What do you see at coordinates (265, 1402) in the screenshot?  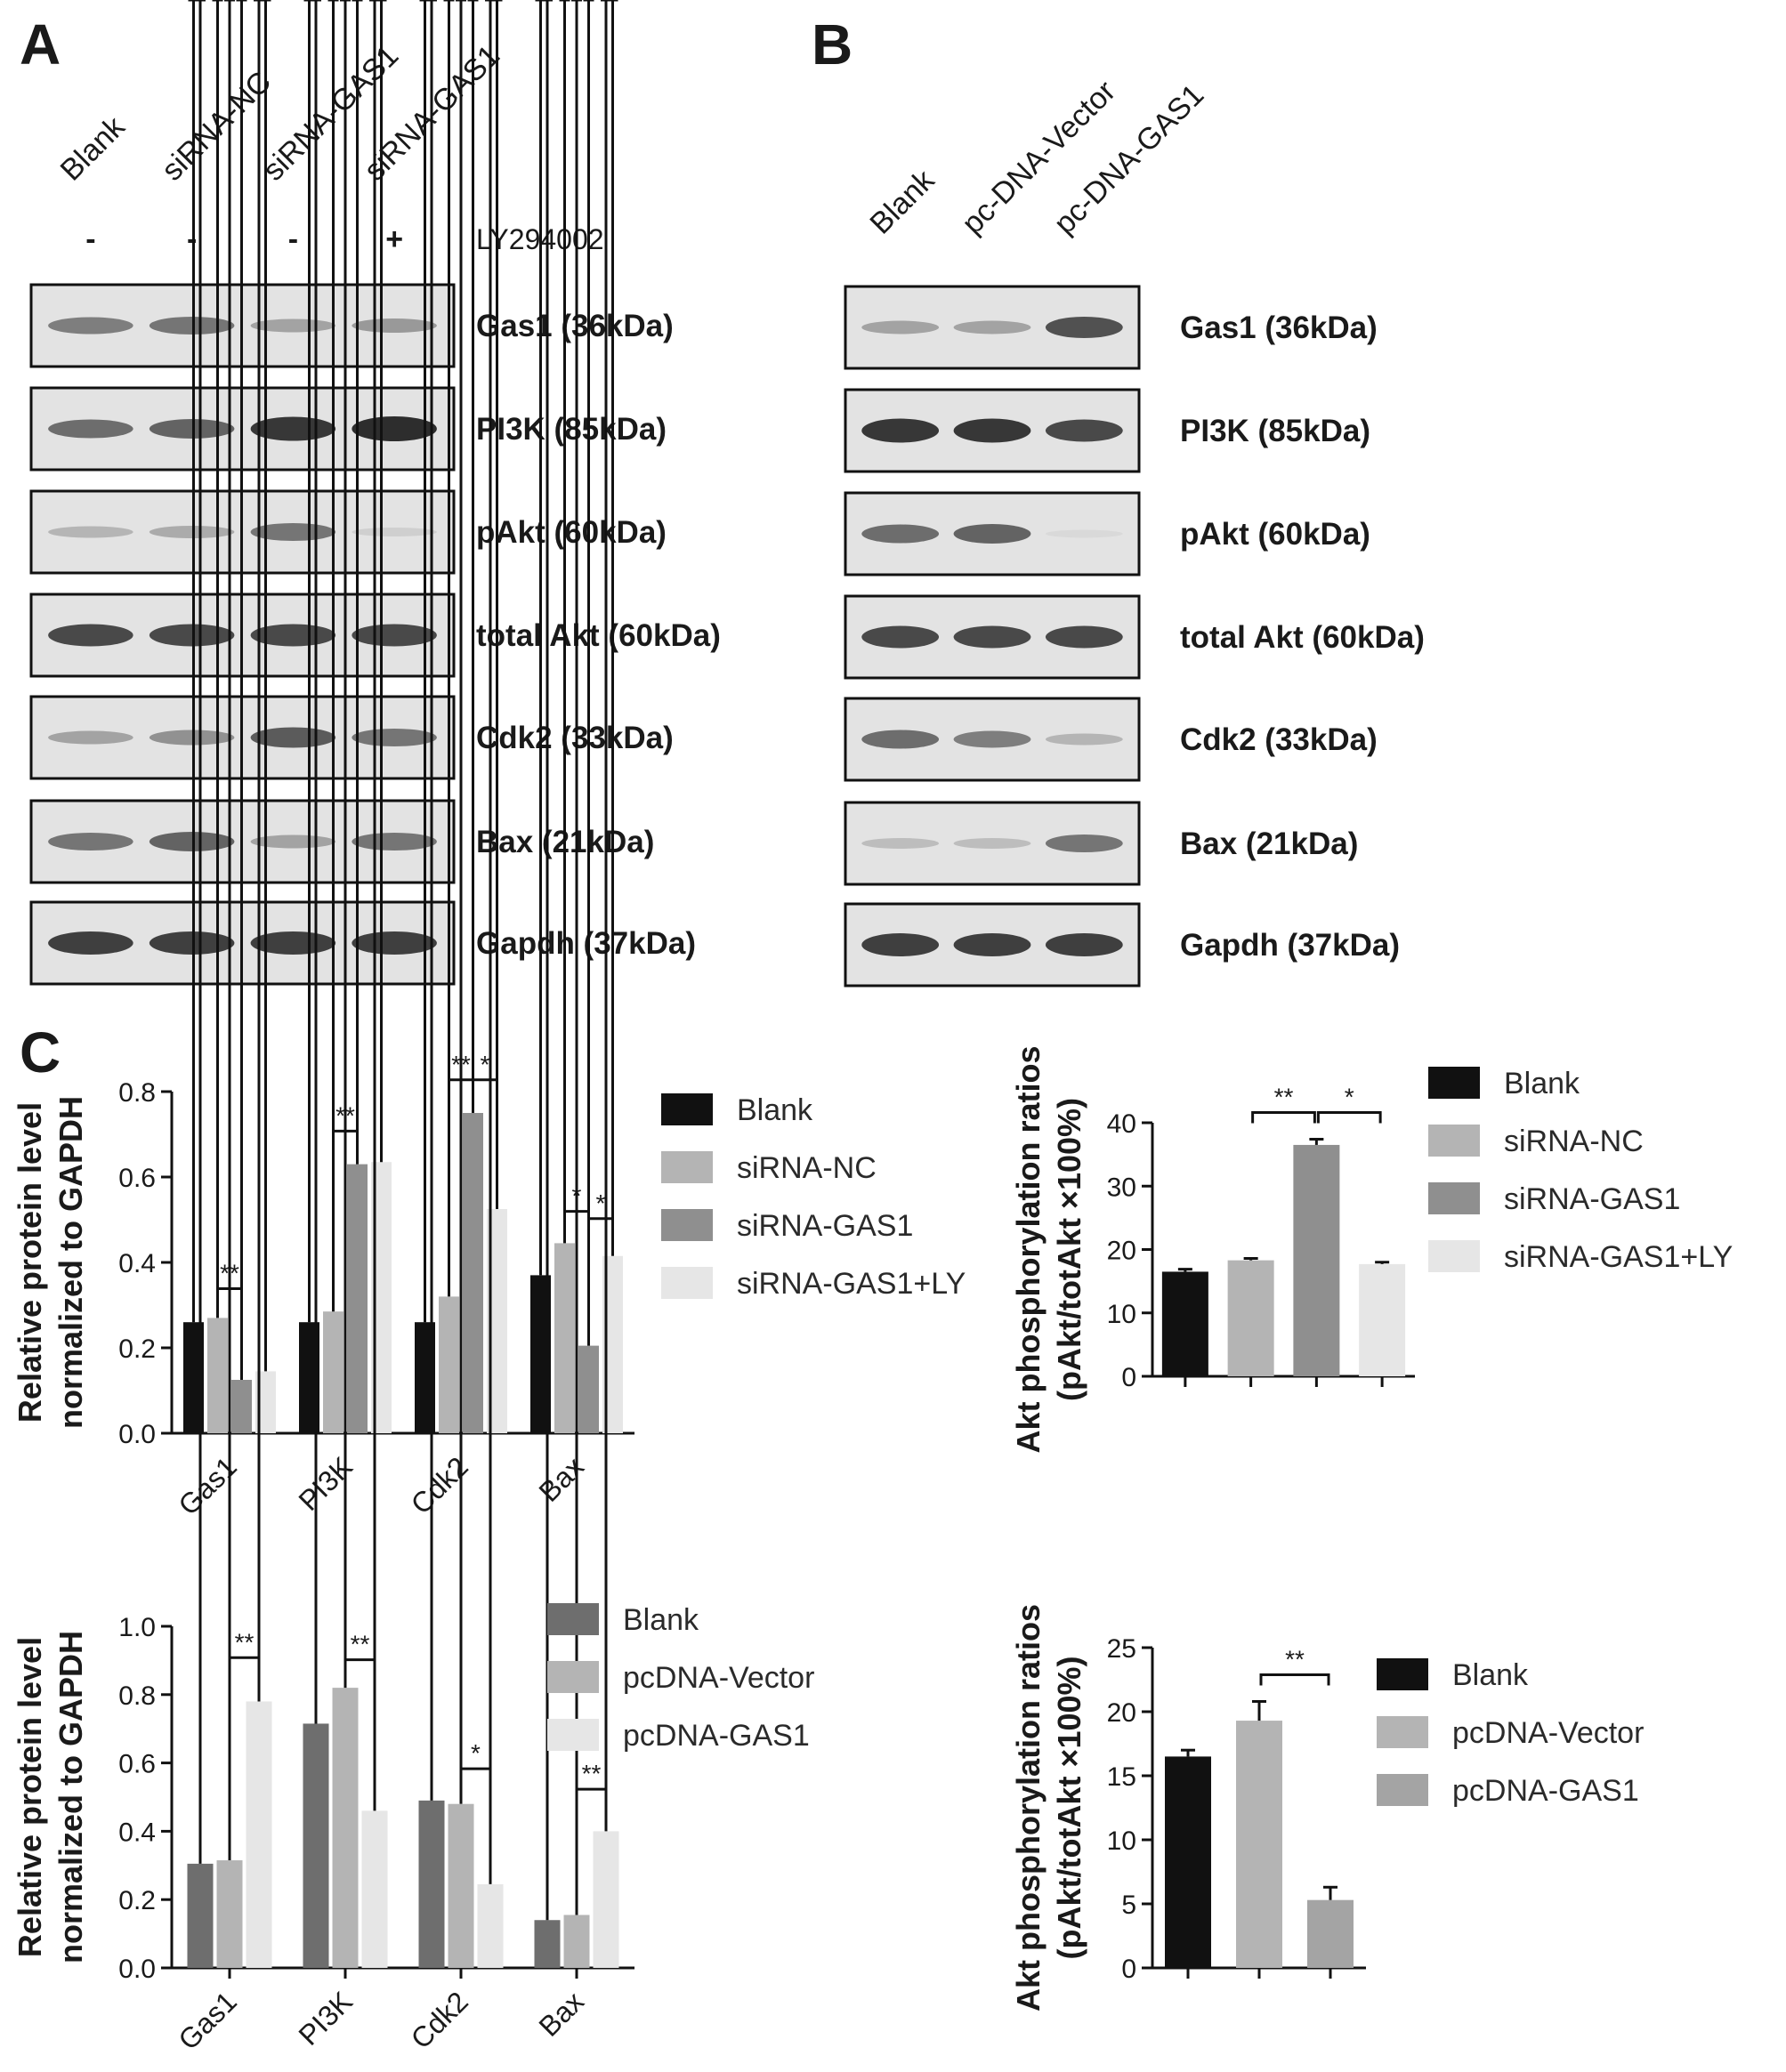 I see `bar-sirna-gas1-ly-gas1` at bounding box center [265, 1402].